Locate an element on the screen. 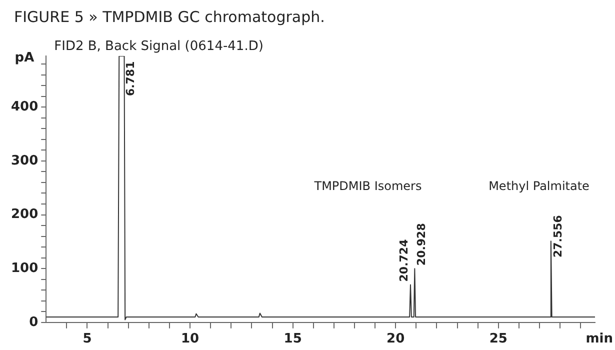  y-axis-title: pA is located at coordinates (24, 58).